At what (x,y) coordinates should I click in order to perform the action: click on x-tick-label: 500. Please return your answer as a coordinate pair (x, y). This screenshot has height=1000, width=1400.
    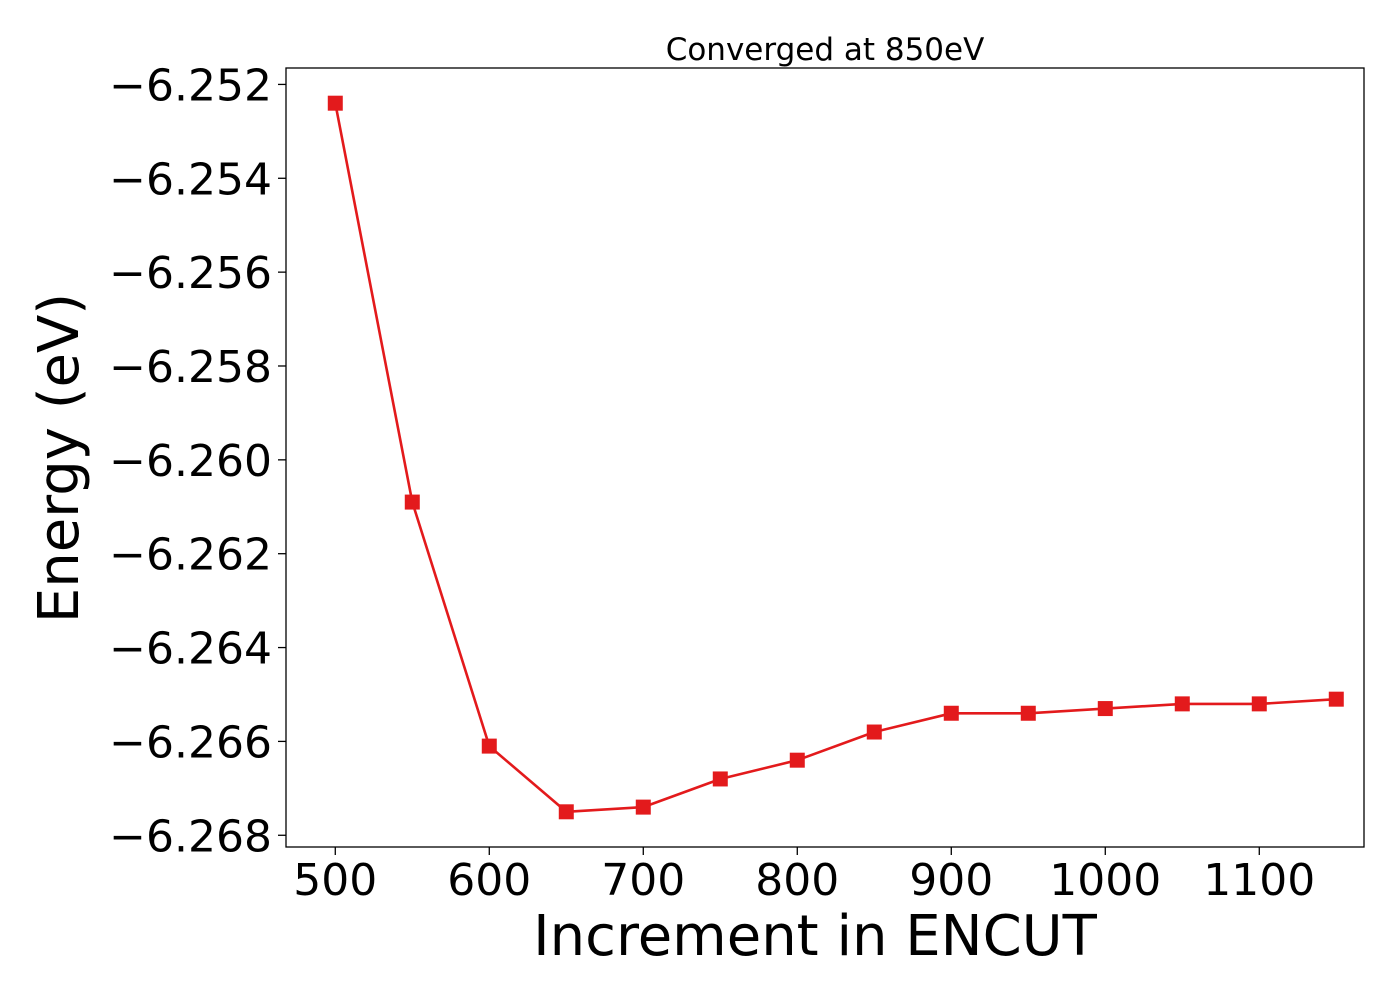
    Looking at the image, I should click on (335, 880).